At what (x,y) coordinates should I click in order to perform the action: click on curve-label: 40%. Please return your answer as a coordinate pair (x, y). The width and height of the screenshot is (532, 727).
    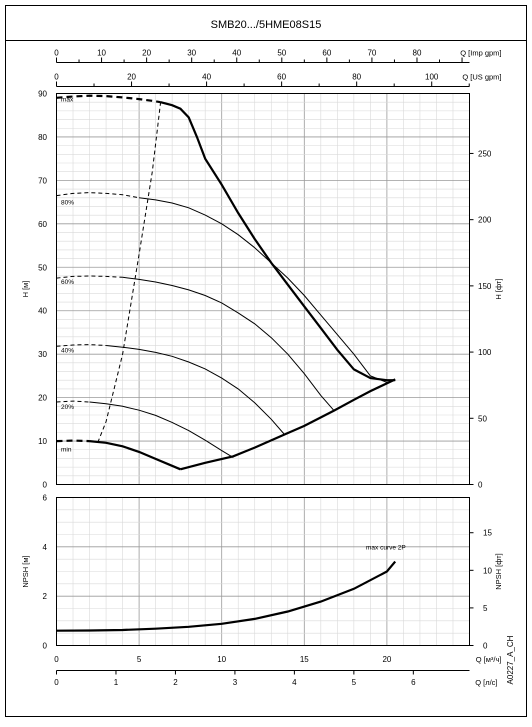
    Looking at the image, I should click on (67, 350).